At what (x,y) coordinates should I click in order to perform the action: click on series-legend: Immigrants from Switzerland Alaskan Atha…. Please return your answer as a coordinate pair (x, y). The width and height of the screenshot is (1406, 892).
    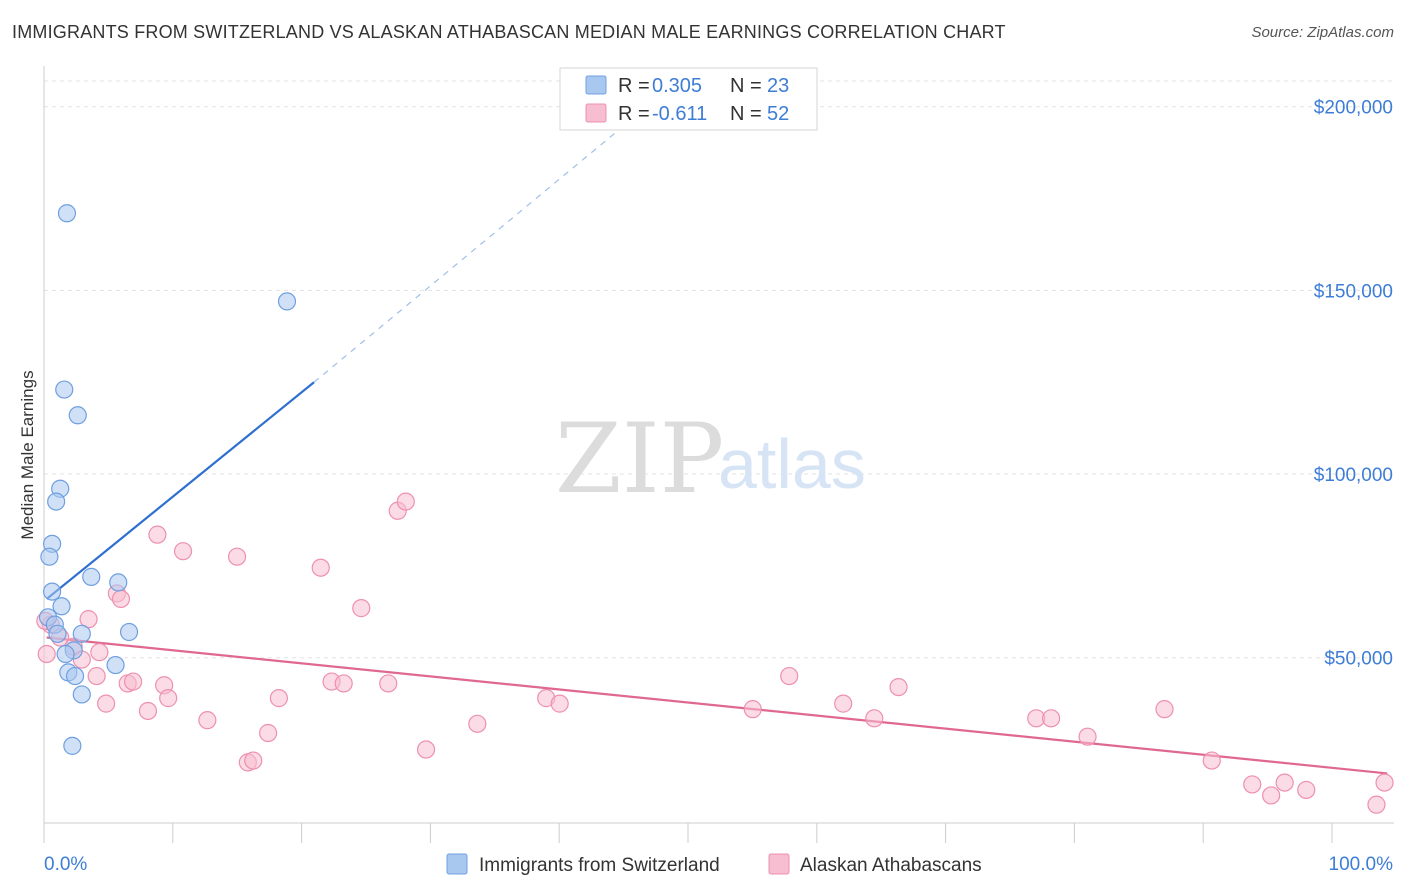
    Looking at the image, I should click on (714, 864).